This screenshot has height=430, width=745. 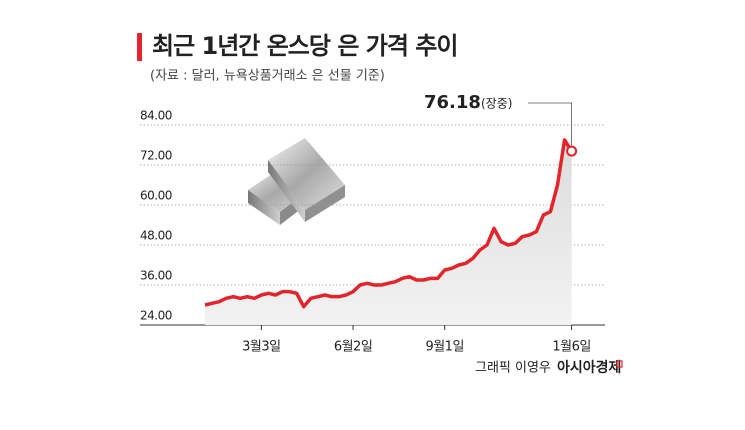 I want to click on y-tick-label: 84.00, so click(x=156, y=116).